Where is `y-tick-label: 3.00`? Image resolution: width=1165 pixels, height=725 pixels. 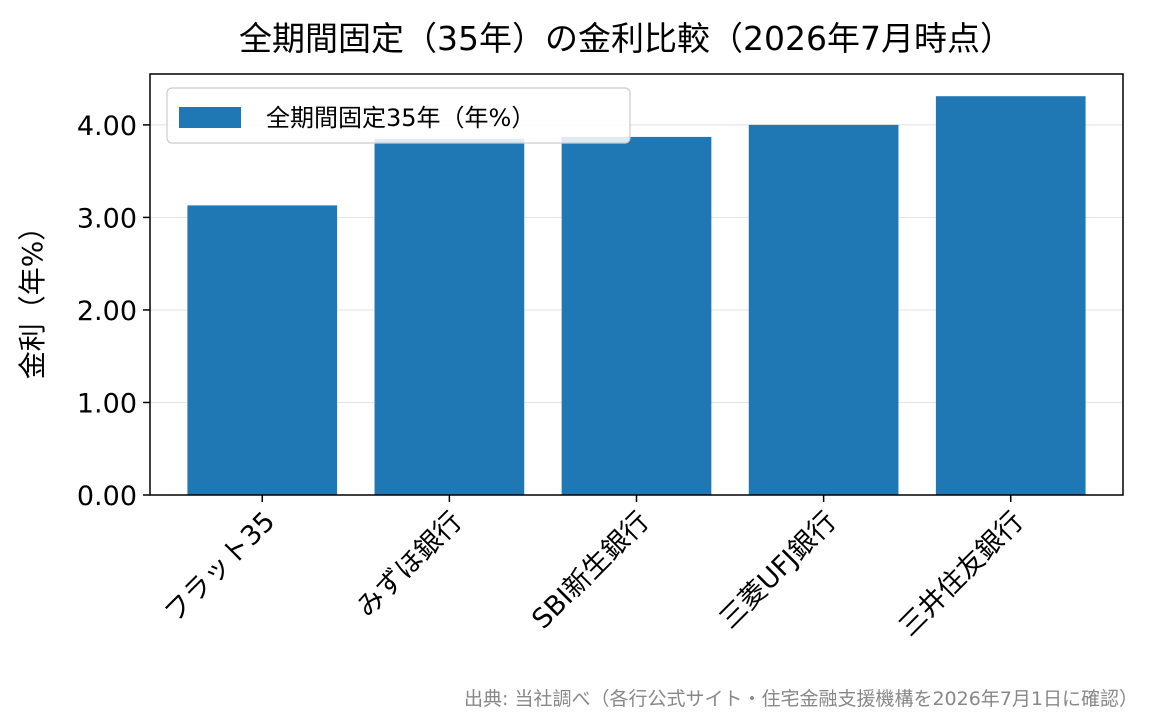 y-tick-label: 3.00 is located at coordinates (107, 218).